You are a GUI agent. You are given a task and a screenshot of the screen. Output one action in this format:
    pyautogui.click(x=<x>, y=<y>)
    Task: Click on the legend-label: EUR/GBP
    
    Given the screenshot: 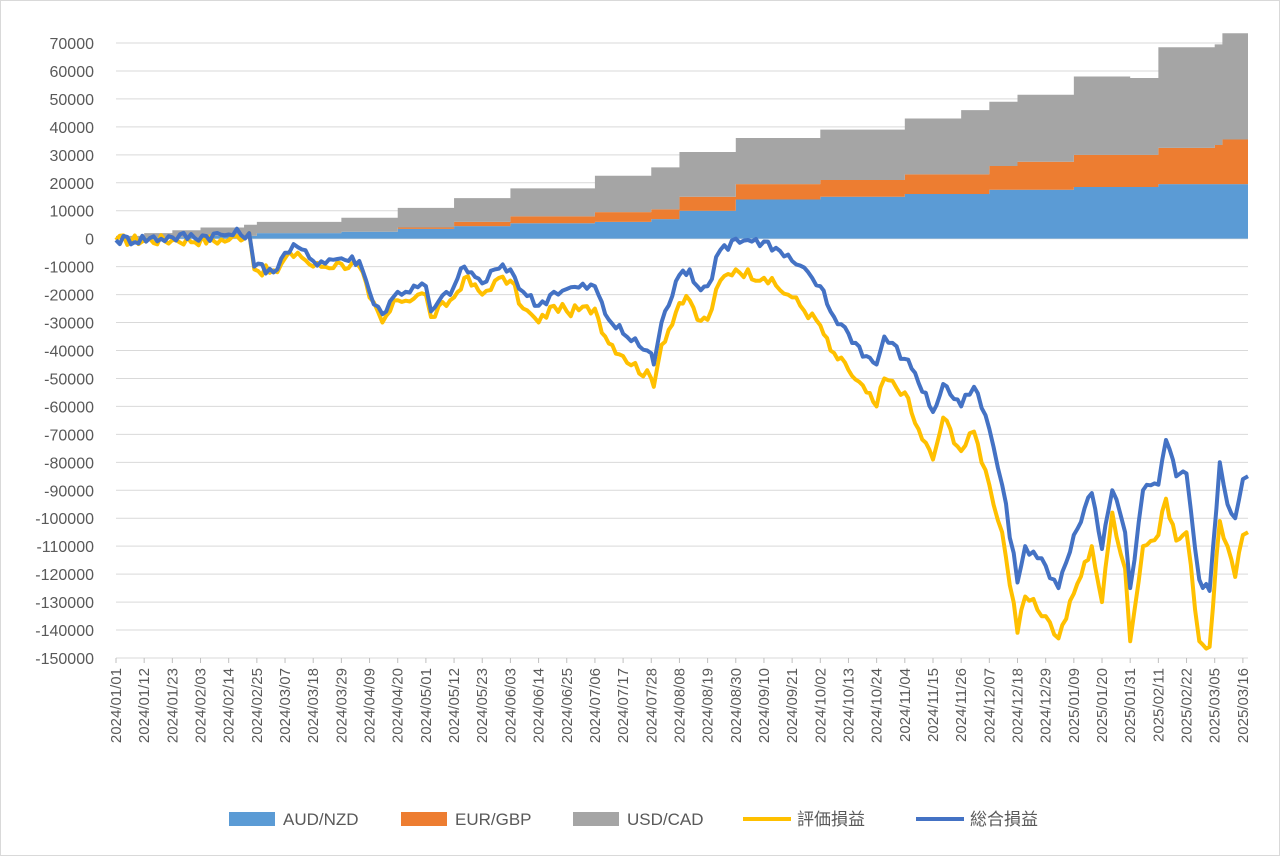 What is the action you would take?
    pyautogui.click(x=493, y=819)
    